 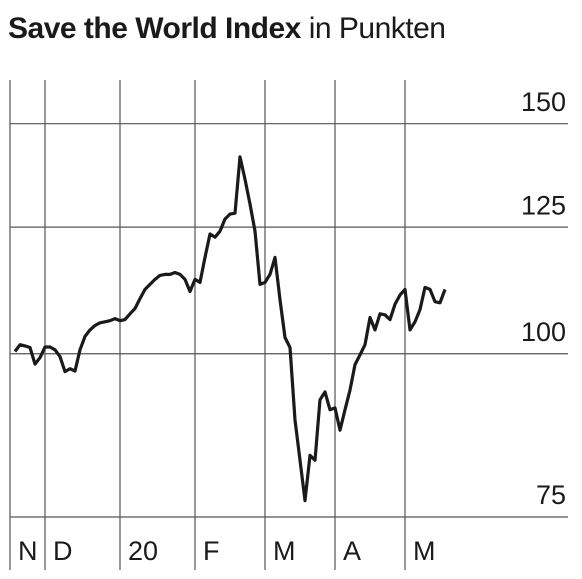 What do you see at coordinates (551, 495) in the screenshot?
I see `y-tick-label: 75` at bounding box center [551, 495].